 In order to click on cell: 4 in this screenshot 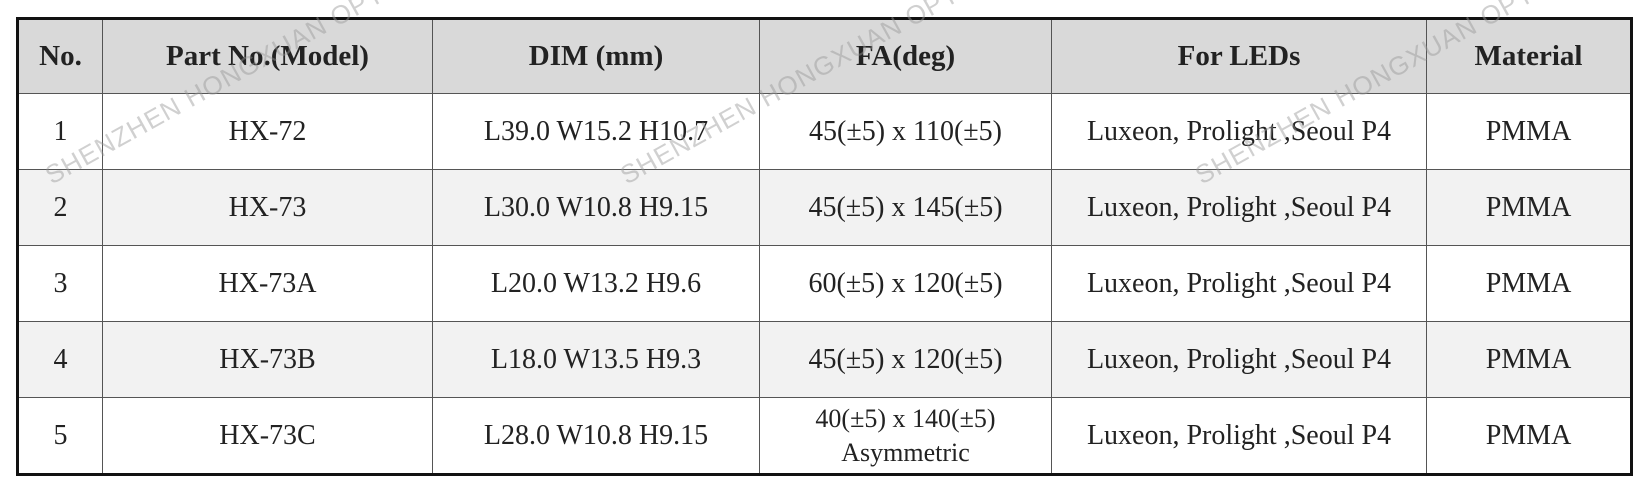, I will do `click(60, 359)`.